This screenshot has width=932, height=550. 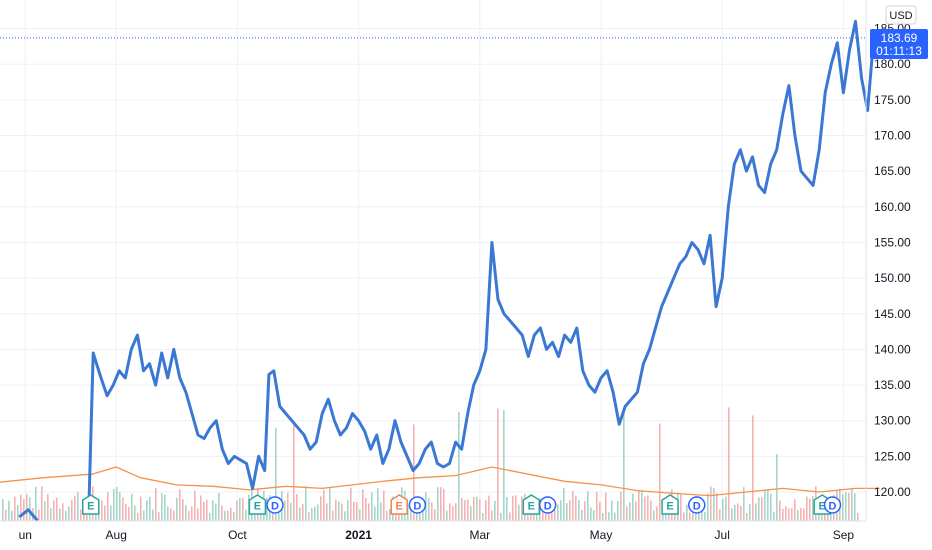 I want to click on x-tick-label: Mar, so click(x=479, y=535).